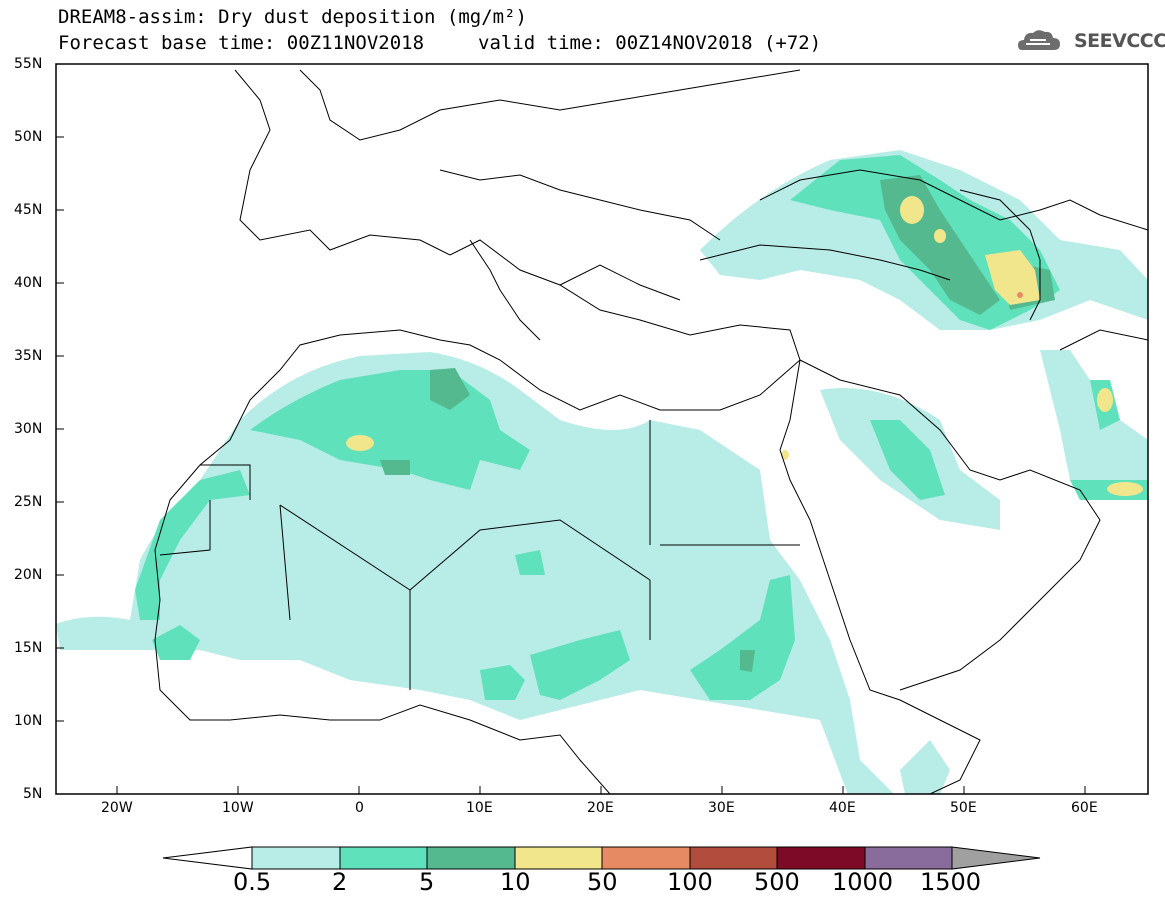  What do you see at coordinates (359, 808) in the screenshot?
I see `lon-label-0: 0` at bounding box center [359, 808].